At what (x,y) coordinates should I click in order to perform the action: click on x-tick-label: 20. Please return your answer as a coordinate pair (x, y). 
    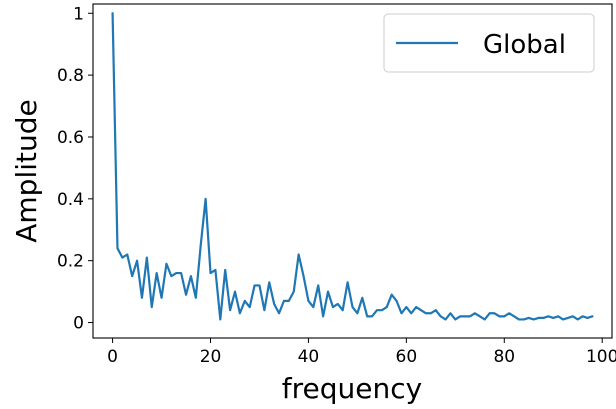
    Looking at the image, I should click on (211, 357).